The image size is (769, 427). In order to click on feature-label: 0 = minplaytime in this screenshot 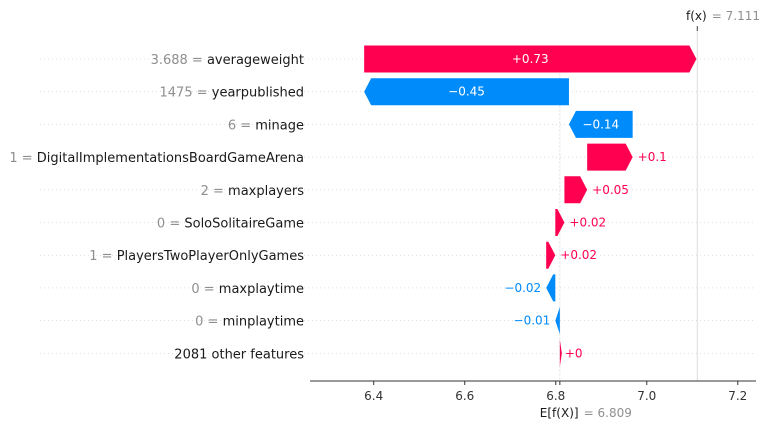, I will do `click(249, 322)`.